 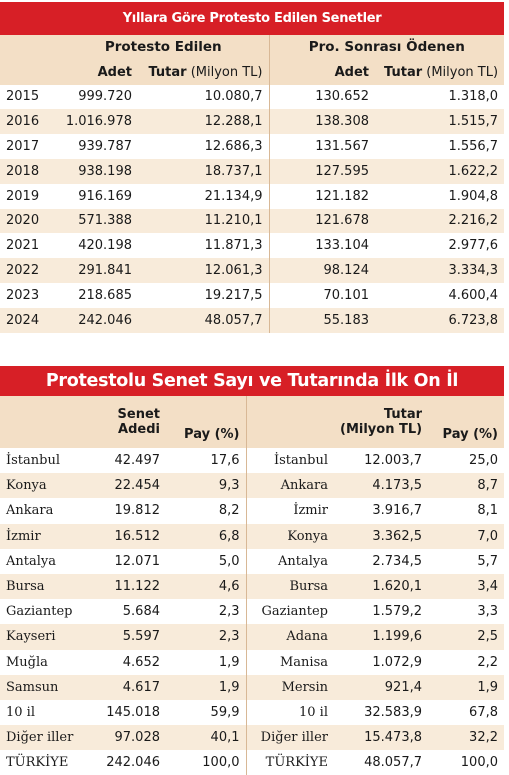 I want to click on tutar-cell: 10.080,7, so click(x=203, y=97).